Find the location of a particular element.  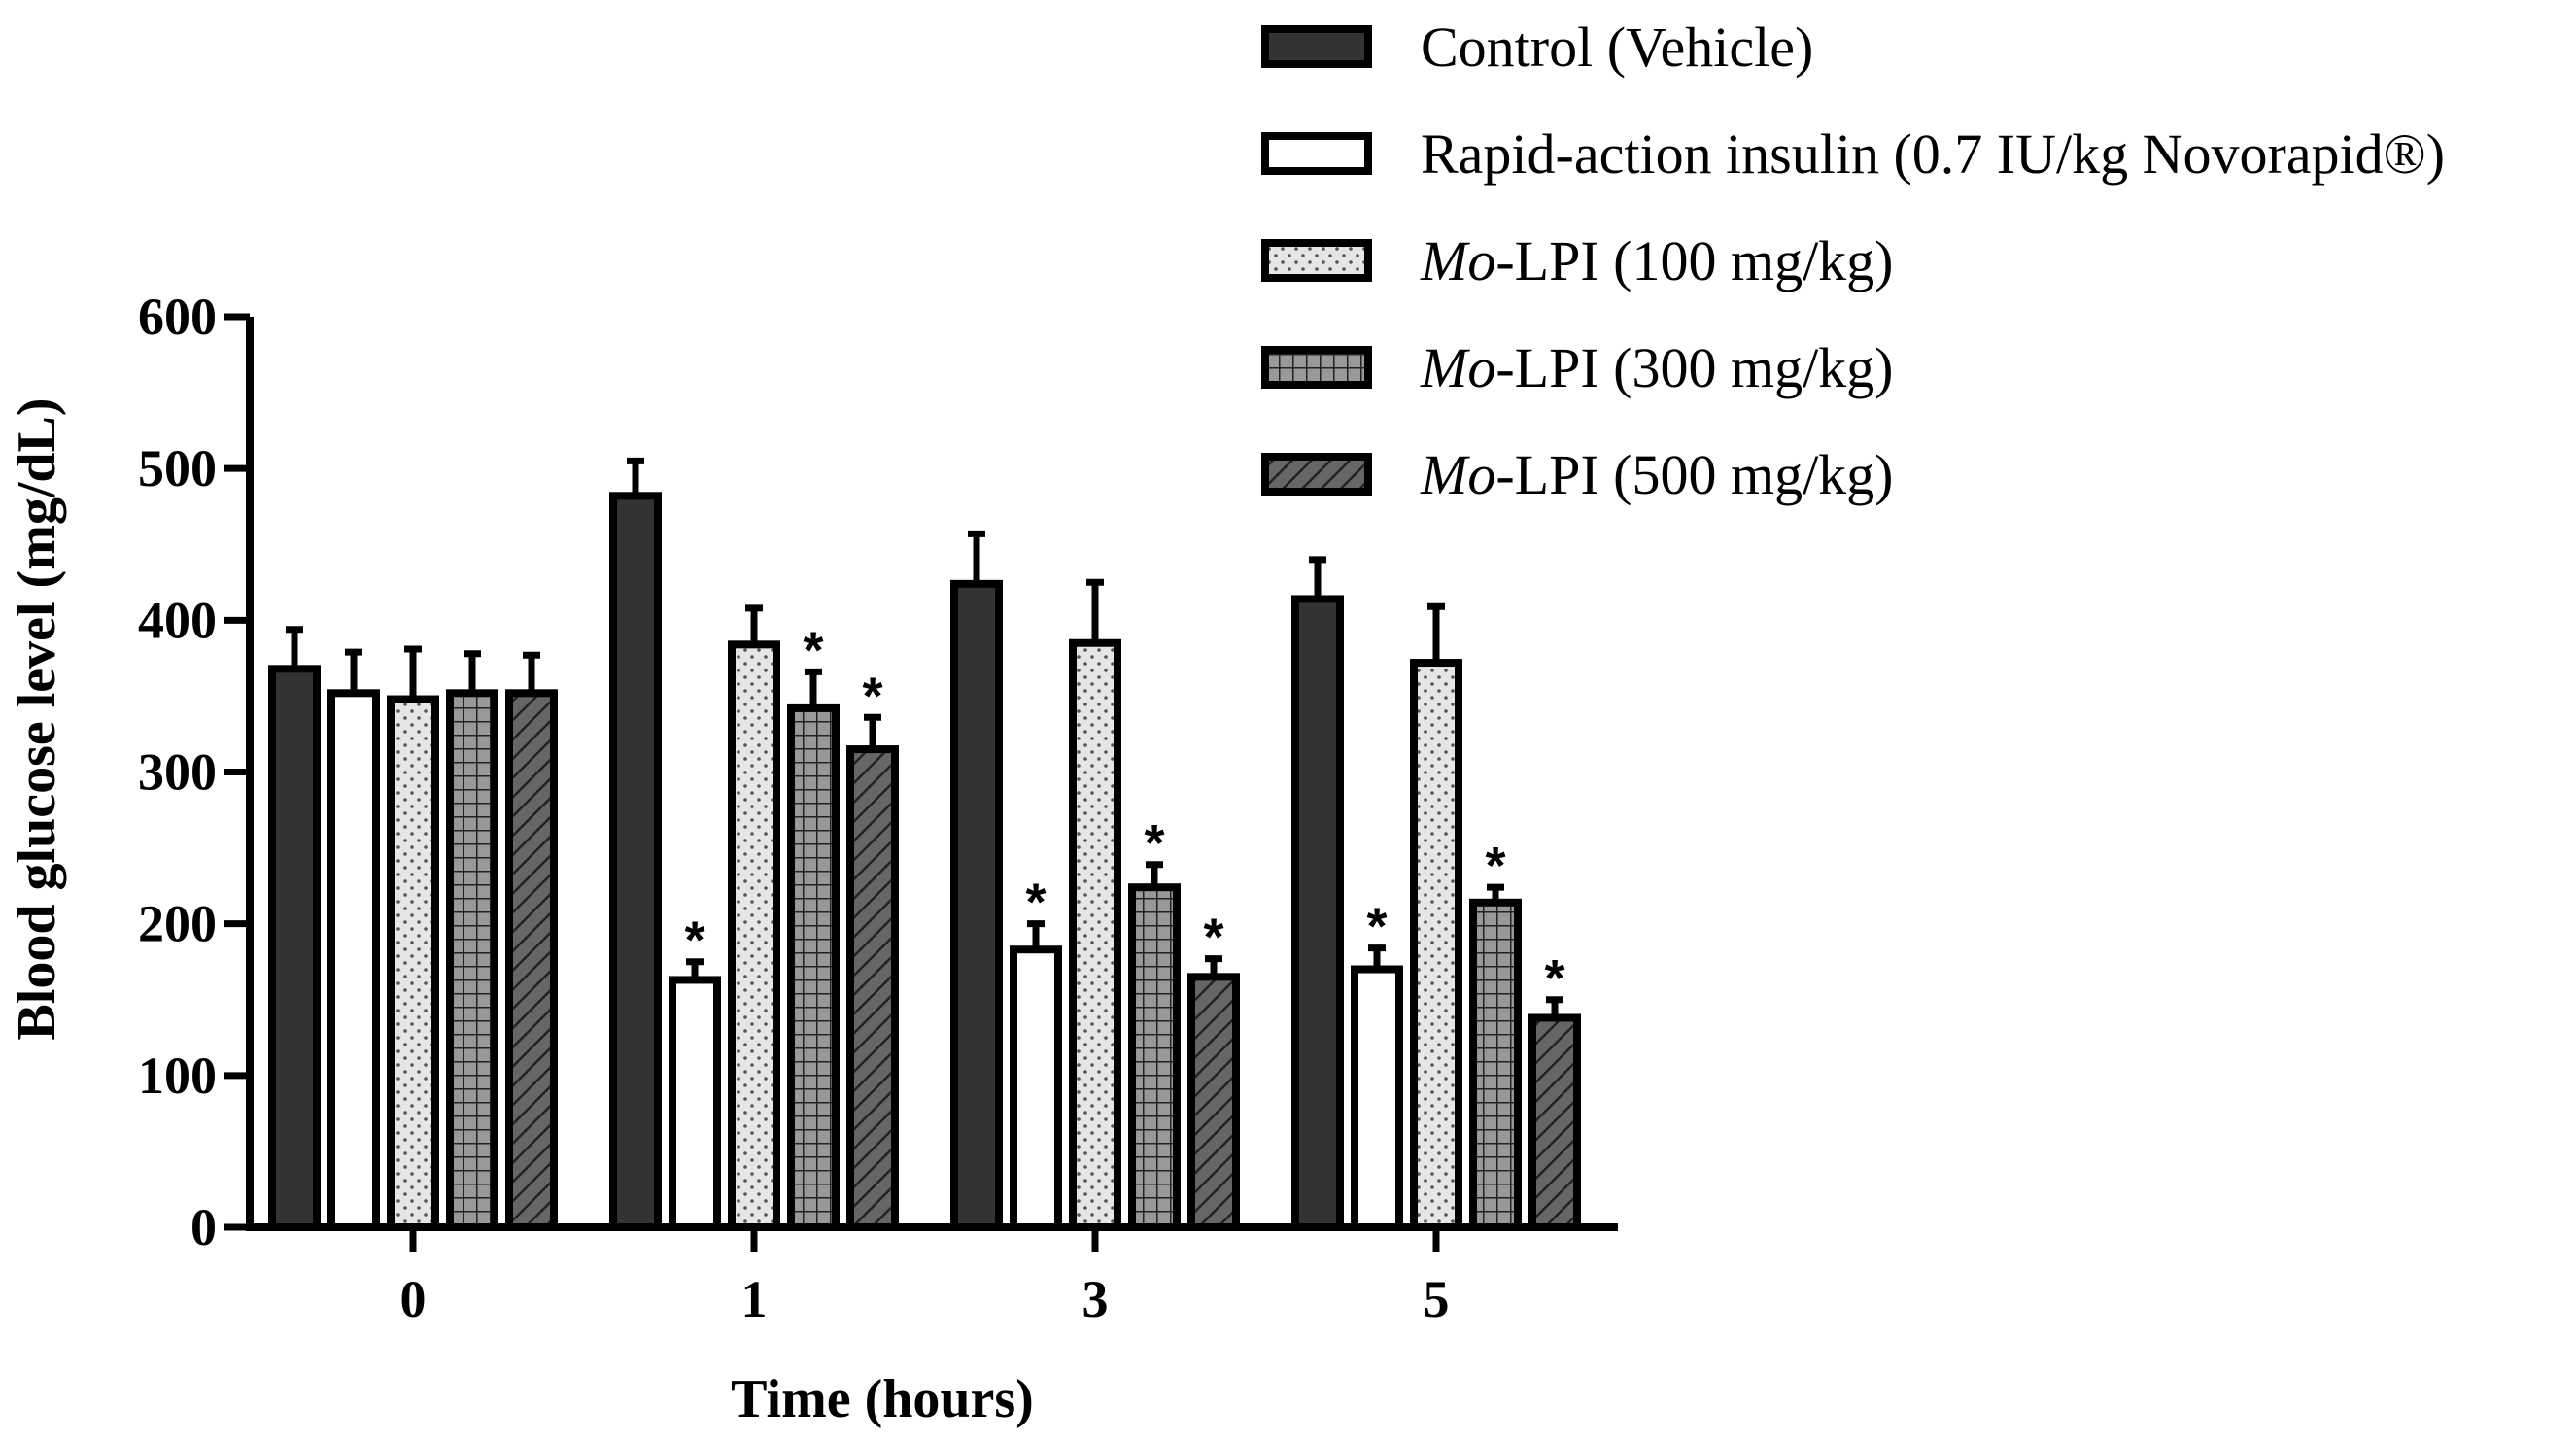

legend-item: Mo-LPI (100 mg/kg) is located at coordinates (1577, 260).